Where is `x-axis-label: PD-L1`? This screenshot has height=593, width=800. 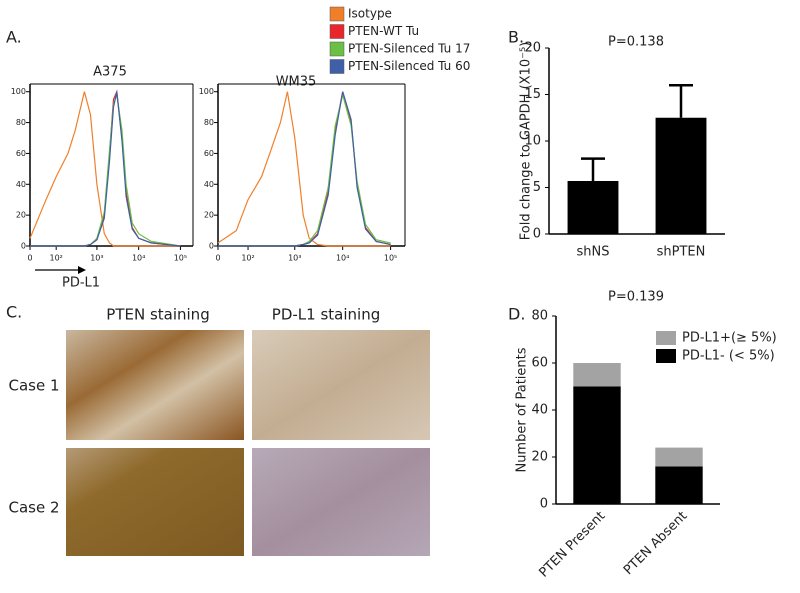 x-axis-label: PD-L1 is located at coordinates (81, 283).